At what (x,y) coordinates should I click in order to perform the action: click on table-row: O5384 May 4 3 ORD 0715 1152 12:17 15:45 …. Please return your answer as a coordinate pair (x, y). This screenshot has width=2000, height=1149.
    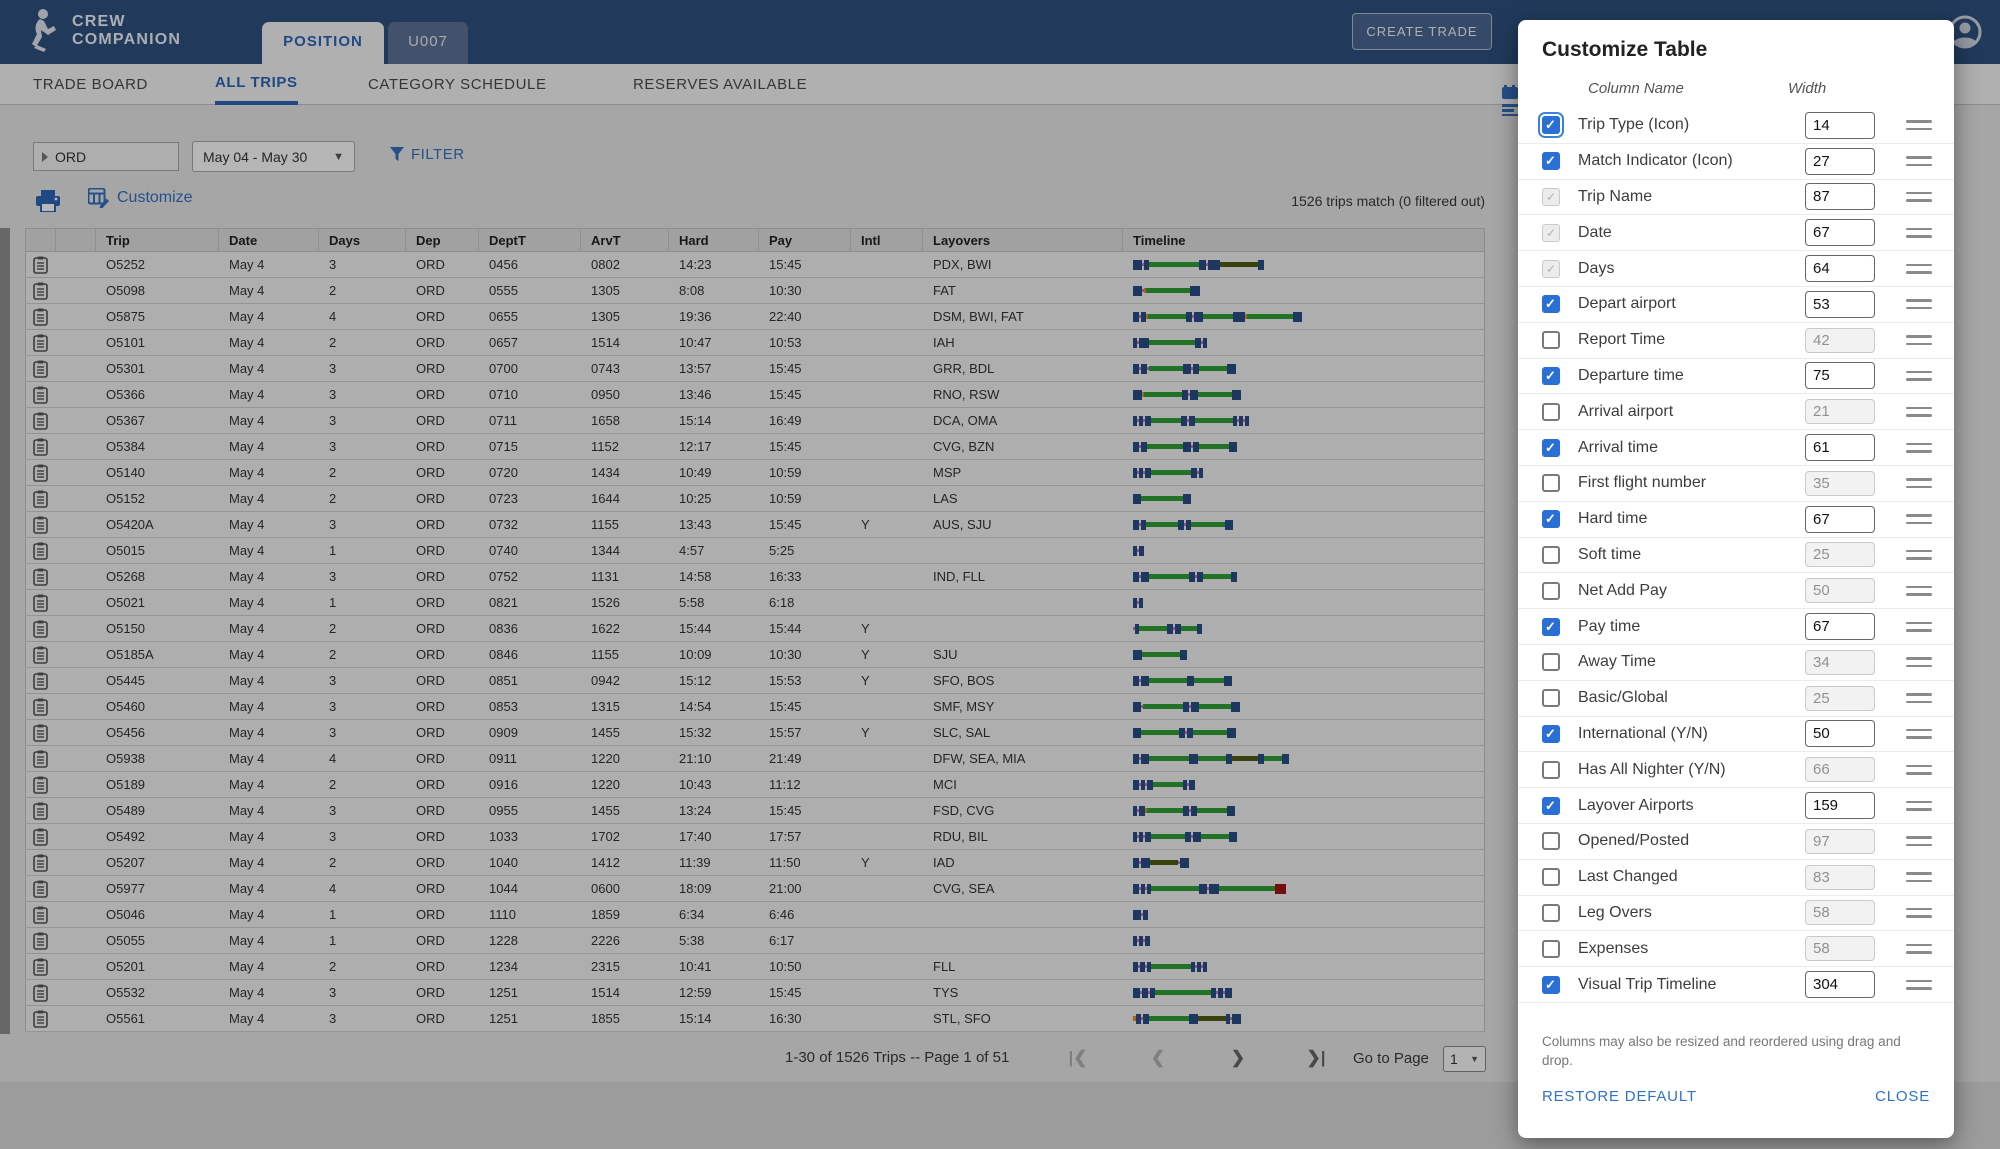
    Looking at the image, I should click on (755, 447).